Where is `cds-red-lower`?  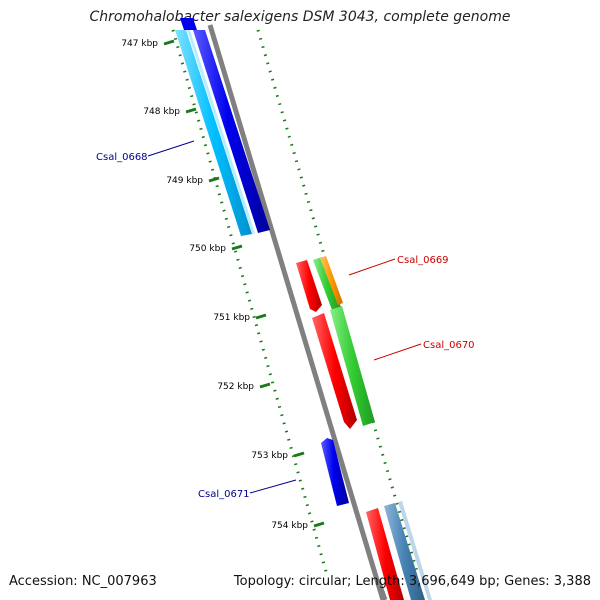
cds-red-lower is located at coordinates (334, 371).